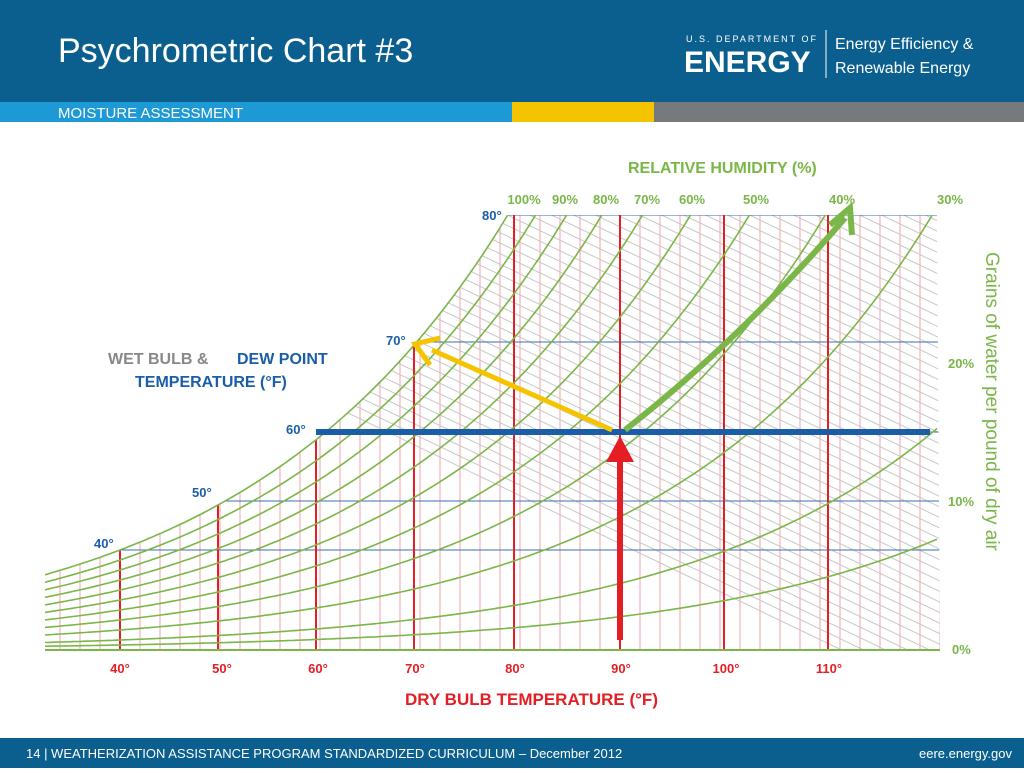 The height and width of the screenshot is (773, 1024). What do you see at coordinates (396, 340) in the screenshot?
I see `wet-bulb-label: 70°` at bounding box center [396, 340].